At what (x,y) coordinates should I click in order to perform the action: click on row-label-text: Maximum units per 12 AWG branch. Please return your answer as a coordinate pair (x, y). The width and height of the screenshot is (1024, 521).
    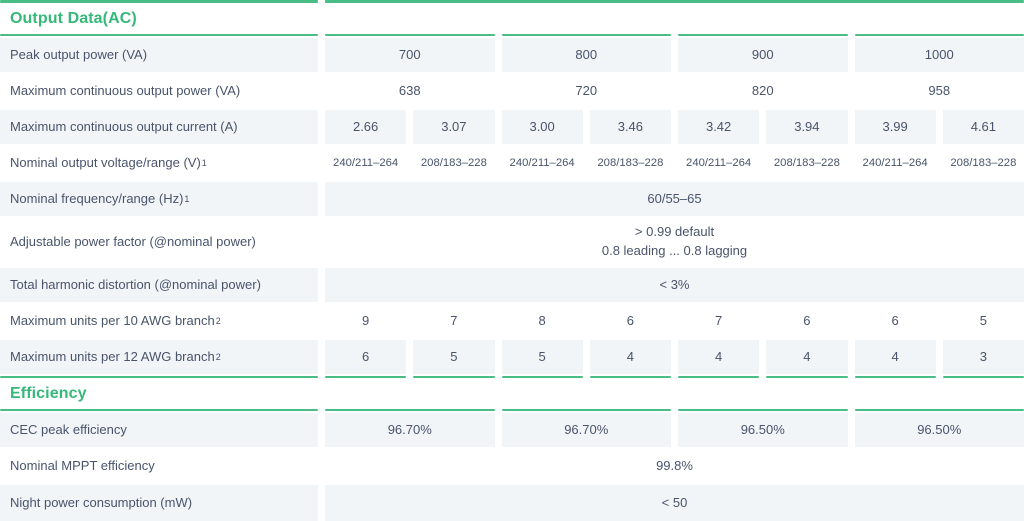
    Looking at the image, I should click on (112, 356).